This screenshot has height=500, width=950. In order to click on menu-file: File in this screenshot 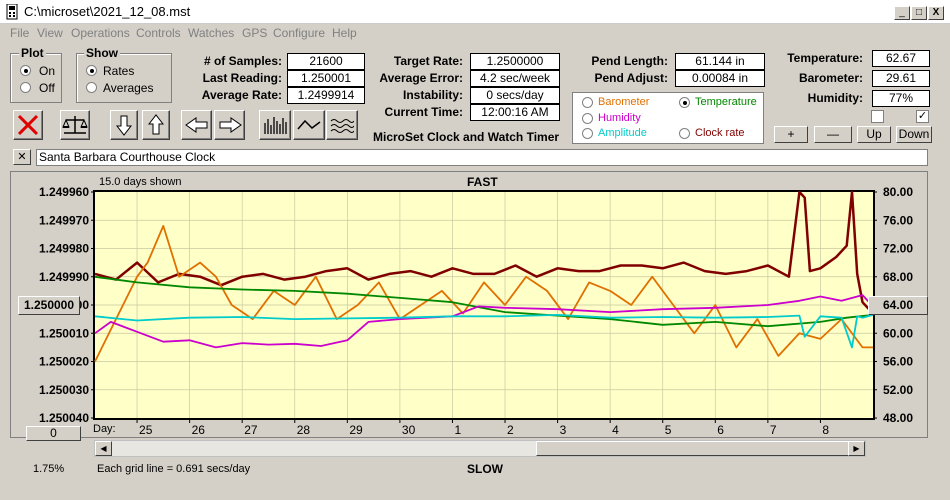, I will do `click(20, 33)`.